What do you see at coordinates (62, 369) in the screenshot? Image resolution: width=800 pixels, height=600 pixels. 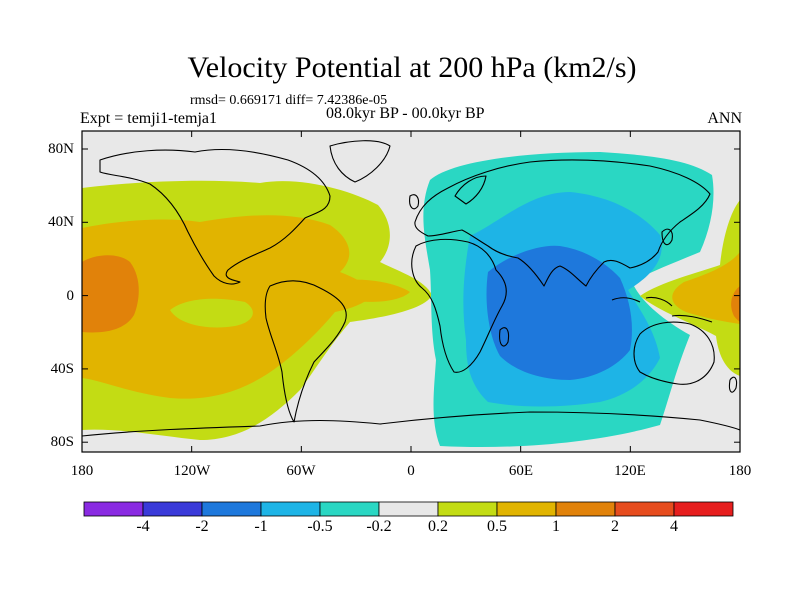 I see `lat-label-40s: 40S` at bounding box center [62, 369].